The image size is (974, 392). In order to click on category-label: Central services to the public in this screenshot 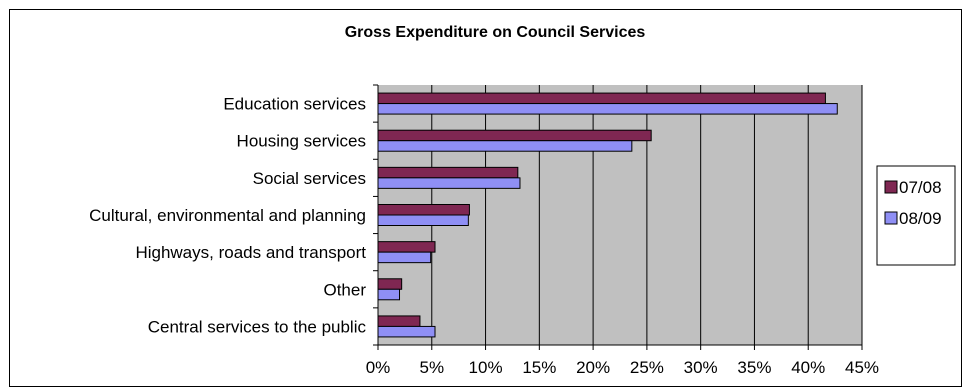, I will do `click(257, 326)`.